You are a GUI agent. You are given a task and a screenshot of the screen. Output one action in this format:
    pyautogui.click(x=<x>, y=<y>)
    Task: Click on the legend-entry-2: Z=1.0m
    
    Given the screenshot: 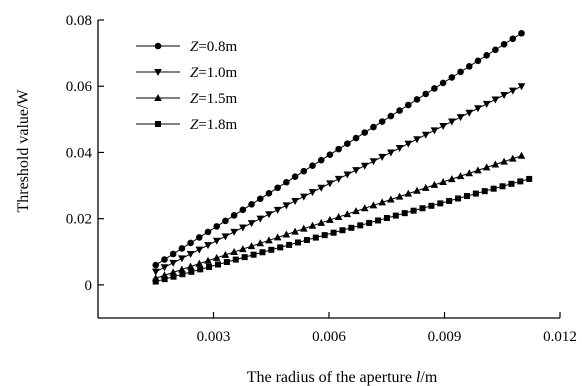 What is the action you would take?
    pyautogui.click(x=187, y=73)
    